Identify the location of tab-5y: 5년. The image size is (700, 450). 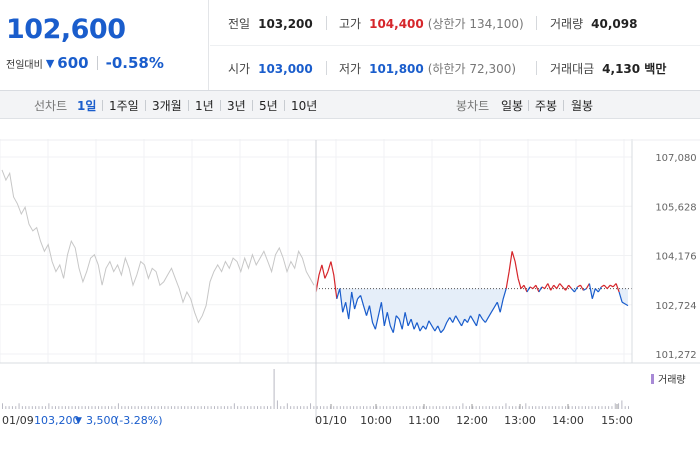
(268, 106).